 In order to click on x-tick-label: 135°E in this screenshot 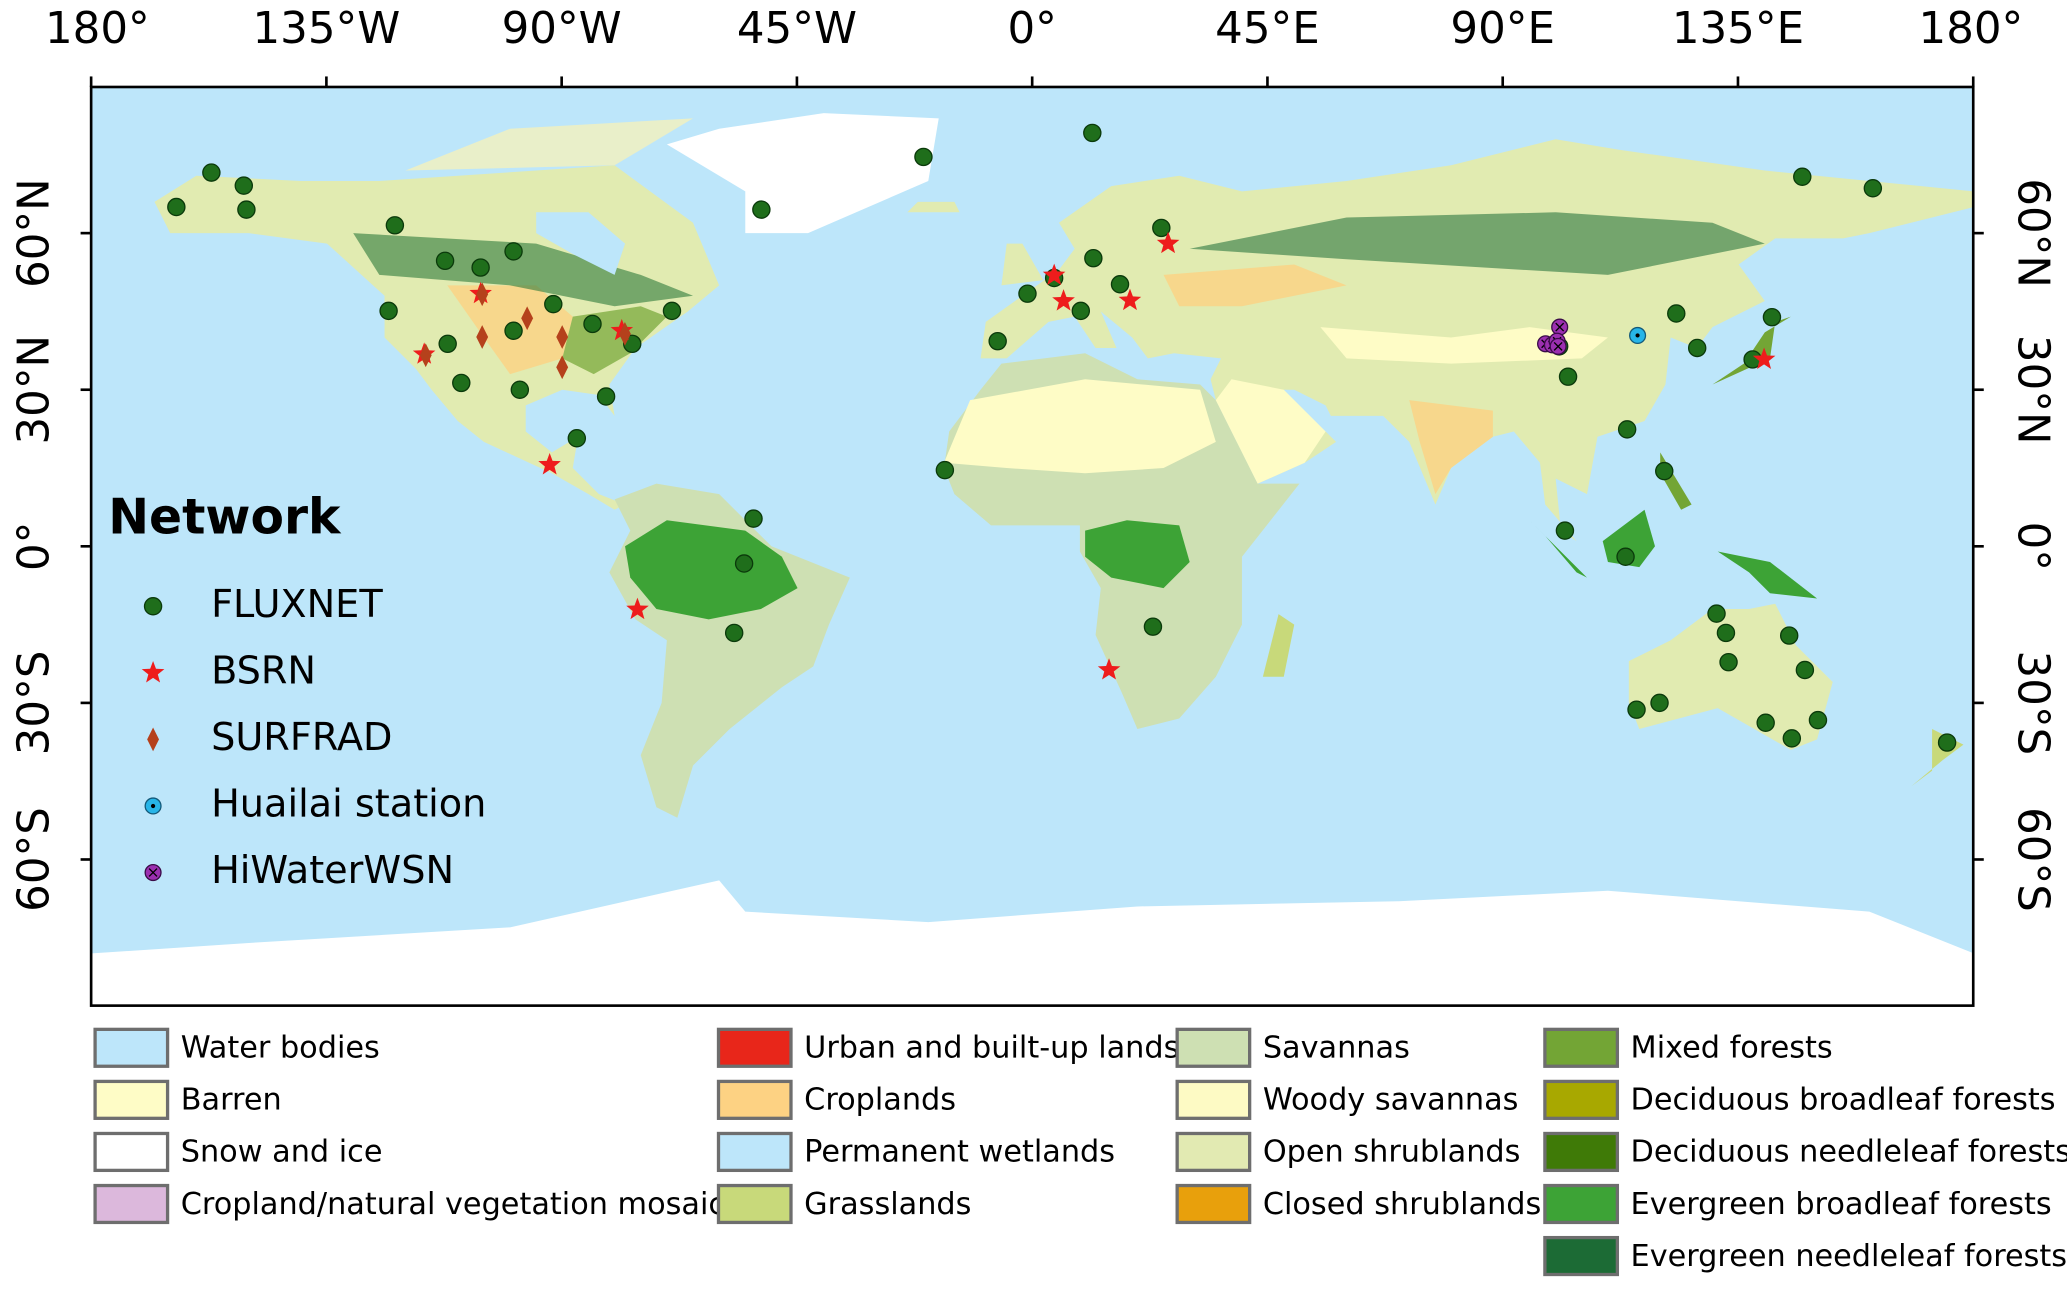, I will do `click(1738, 29)`.